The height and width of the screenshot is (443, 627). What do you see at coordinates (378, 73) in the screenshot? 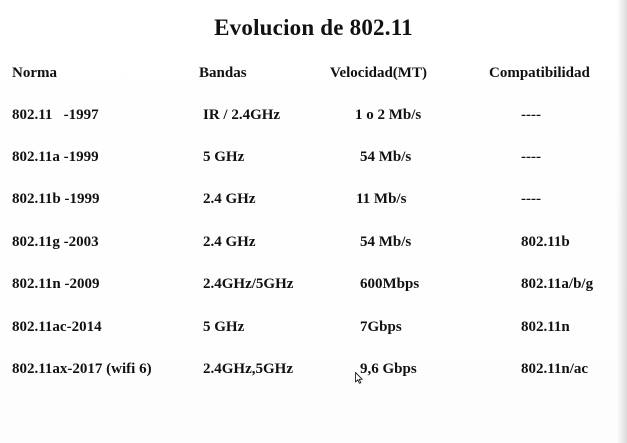
I see `header-velocidad: Velocidad(MT)` at bounding box center [378, 73].